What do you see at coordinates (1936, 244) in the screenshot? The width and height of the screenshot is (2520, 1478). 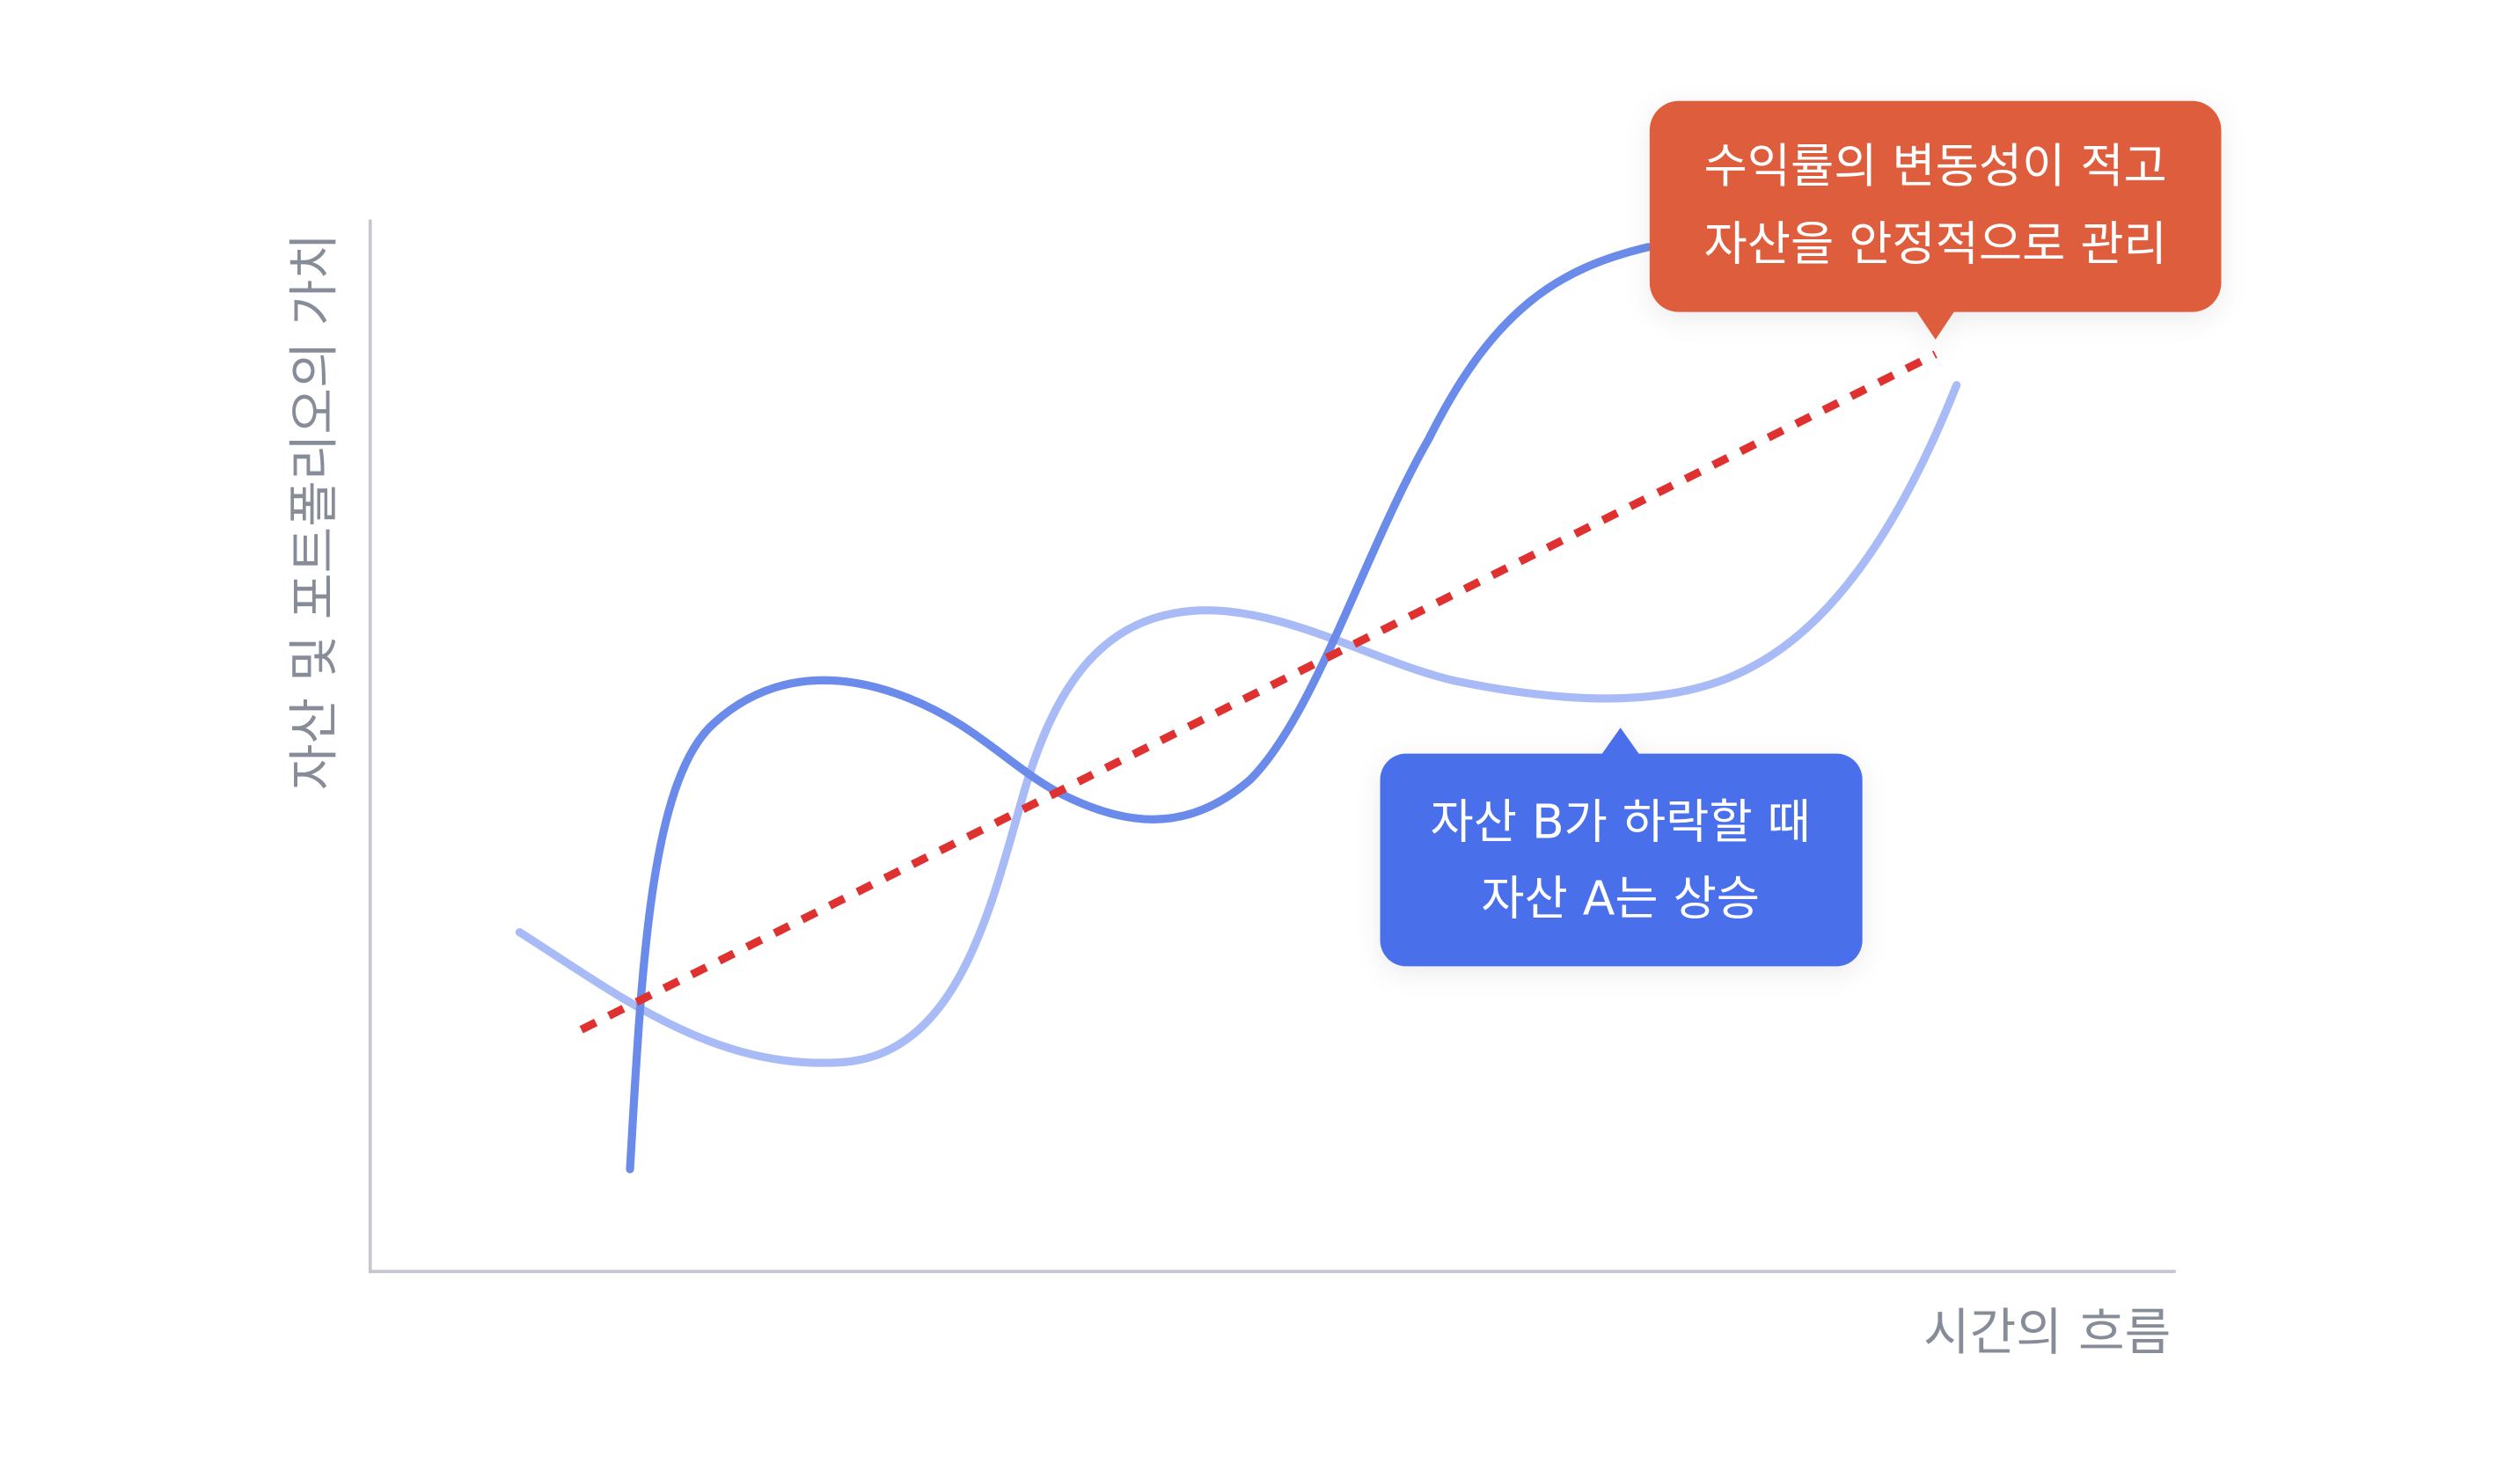 I see `stable-callout-line-2: 자산을 안정적으로 관리` at bounding box center [1936, 244].